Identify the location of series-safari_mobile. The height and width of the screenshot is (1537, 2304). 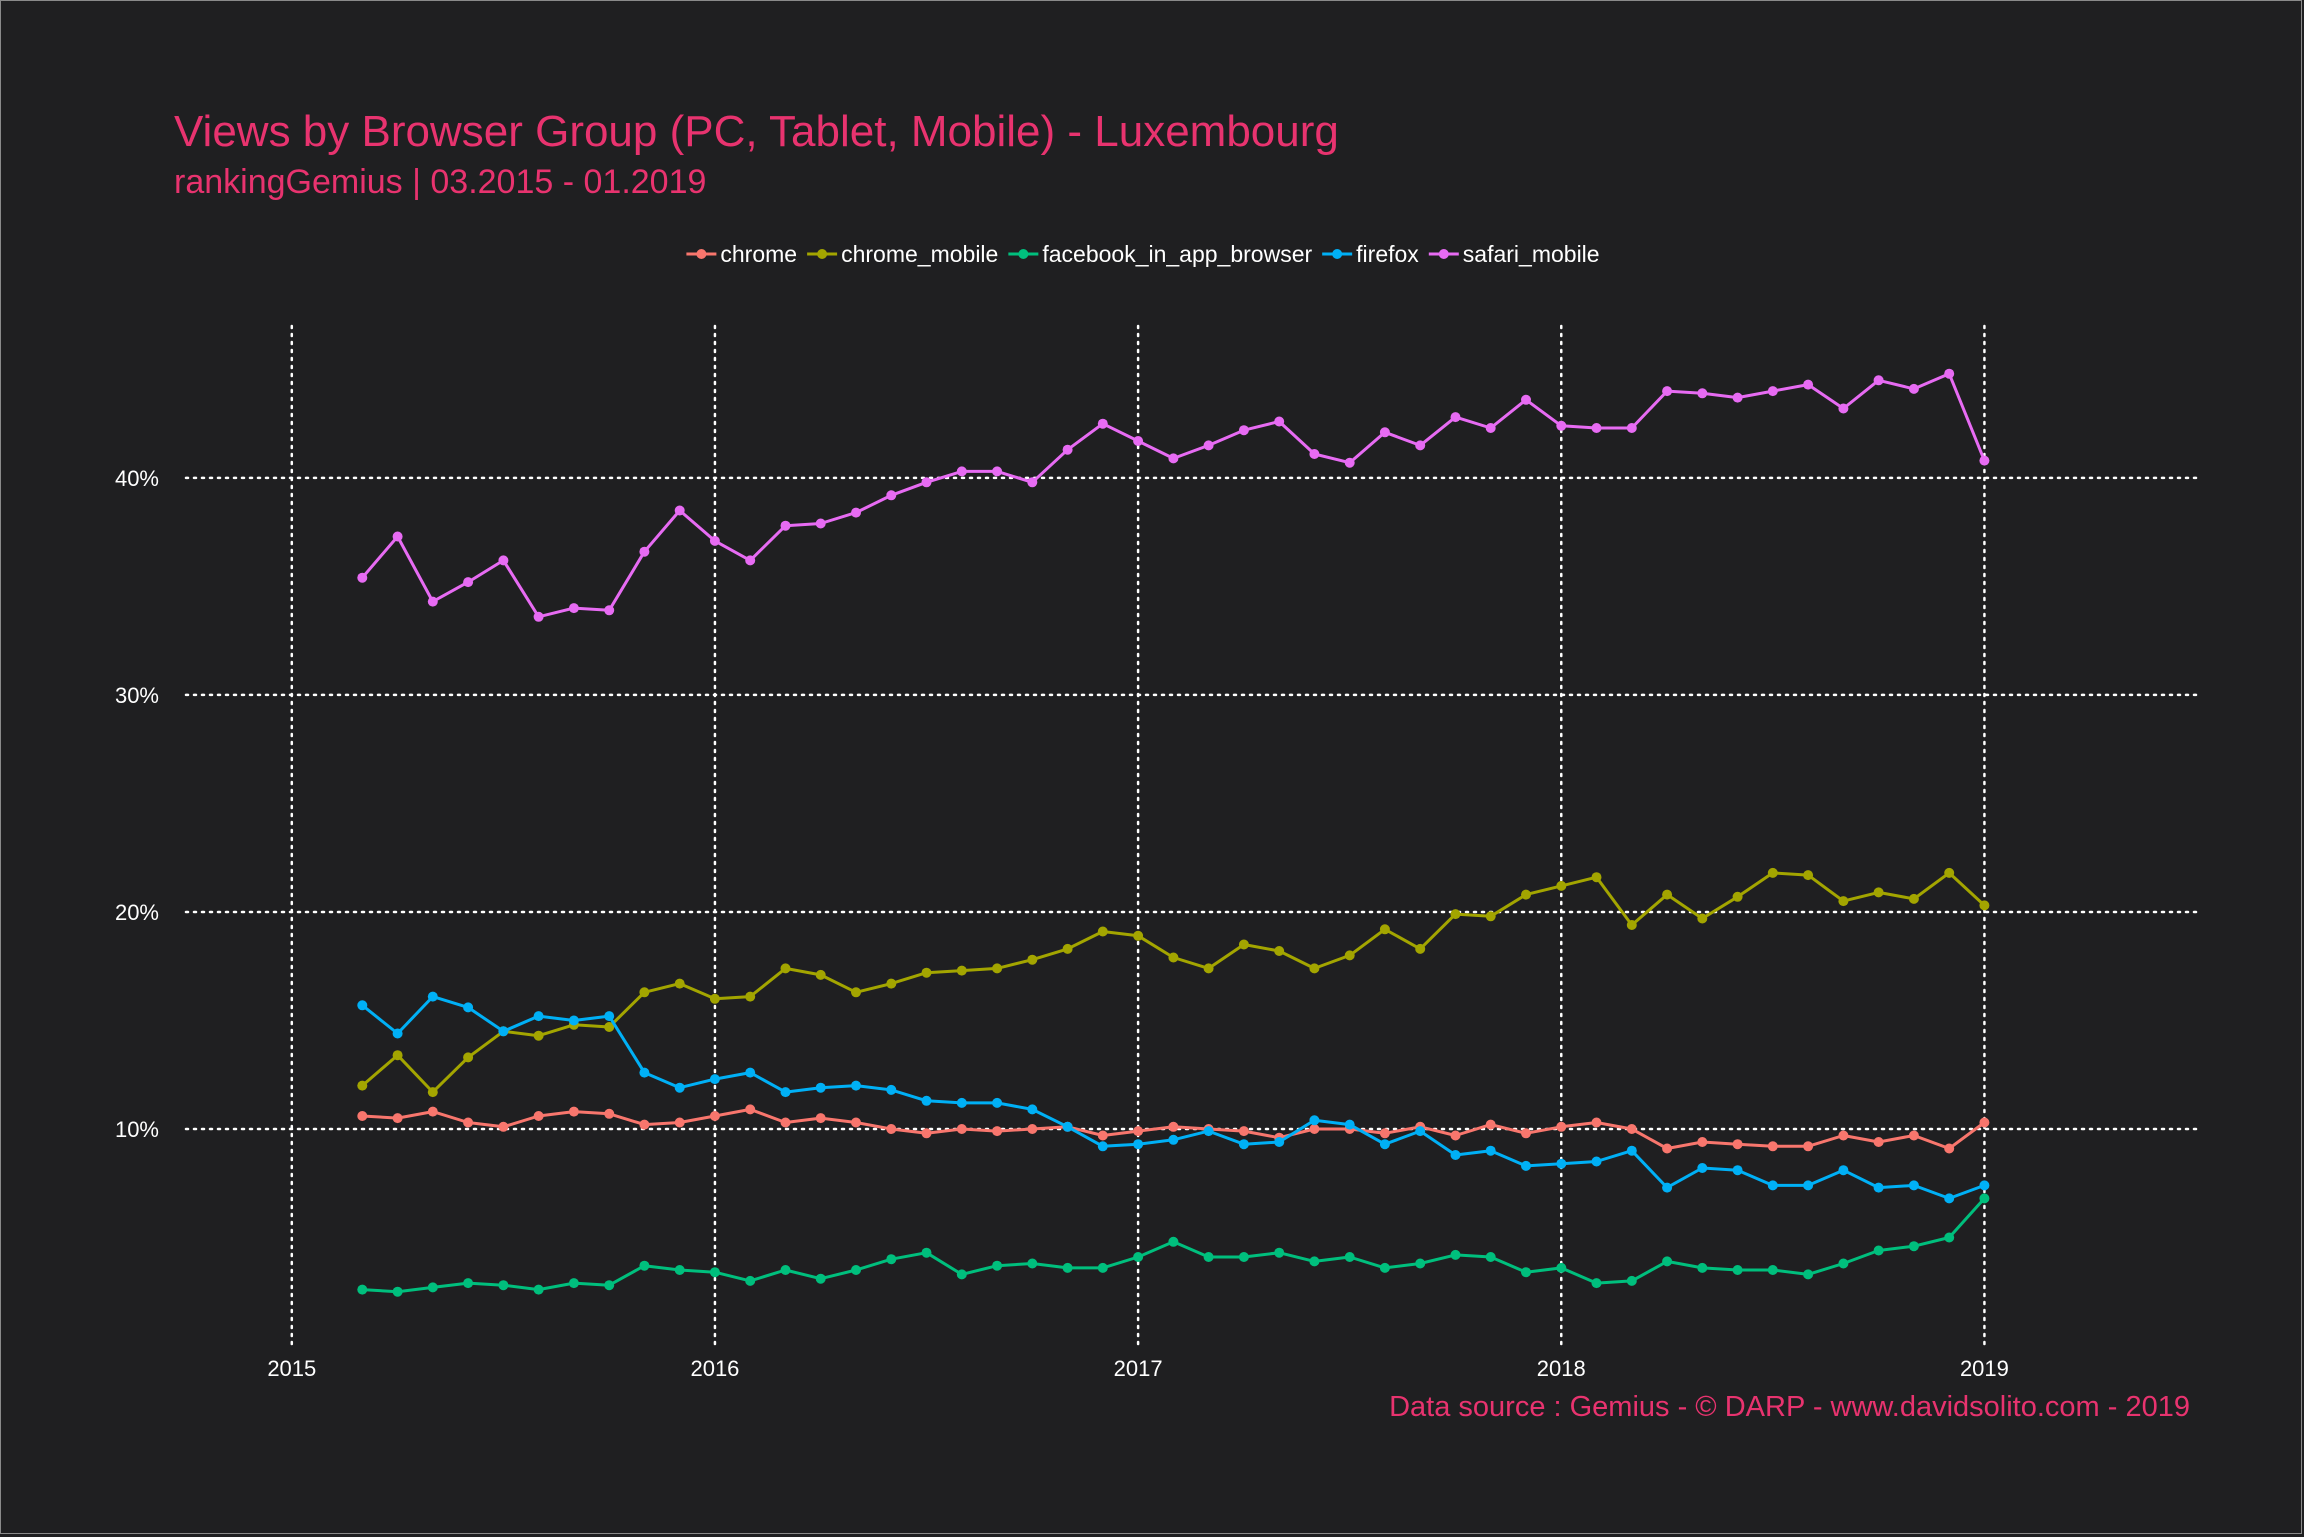
(1173, 495).